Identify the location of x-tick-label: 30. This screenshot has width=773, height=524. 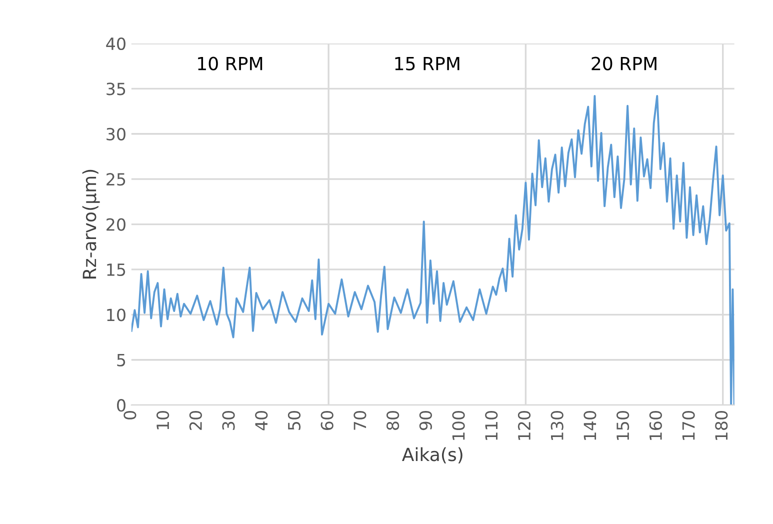
(228, 420).